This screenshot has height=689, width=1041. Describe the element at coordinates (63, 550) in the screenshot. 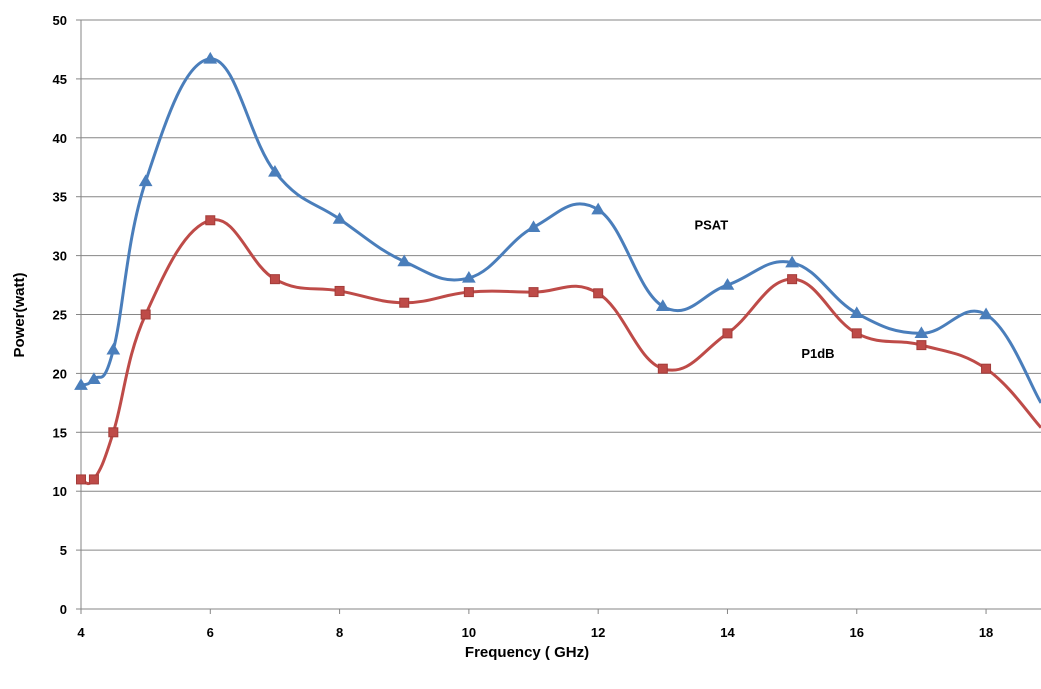

I see `y-tick-label: 5` at that location.